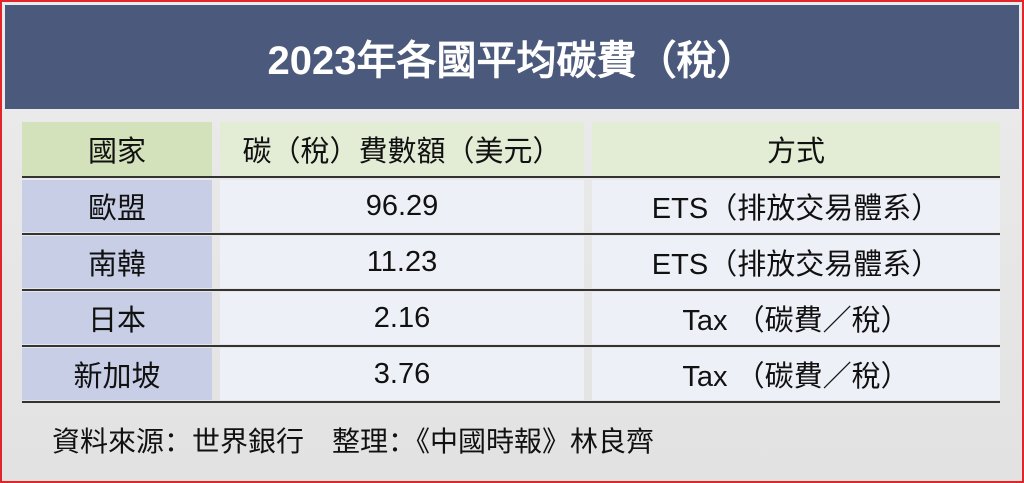 The width and height of the screenshot is (1024, 483). Describe the element at coordinates (402, 374) in the screenshot. I see `table-cell: 3.76` at that location.